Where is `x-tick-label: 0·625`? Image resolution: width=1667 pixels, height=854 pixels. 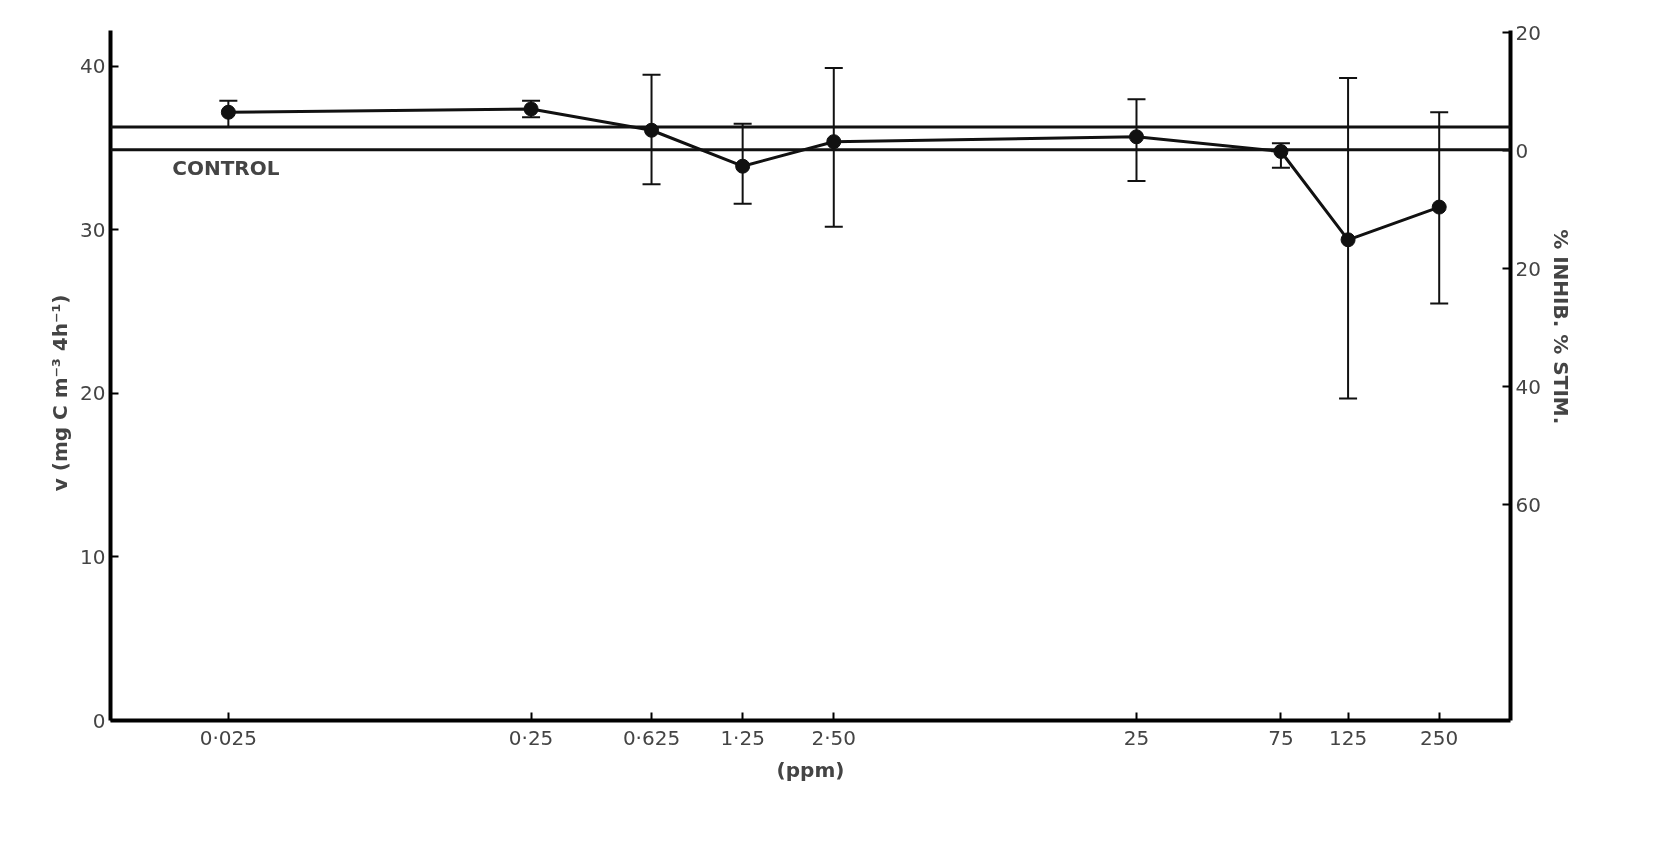
x-tick-label: 0·625 is located at coordinates (651, 737).